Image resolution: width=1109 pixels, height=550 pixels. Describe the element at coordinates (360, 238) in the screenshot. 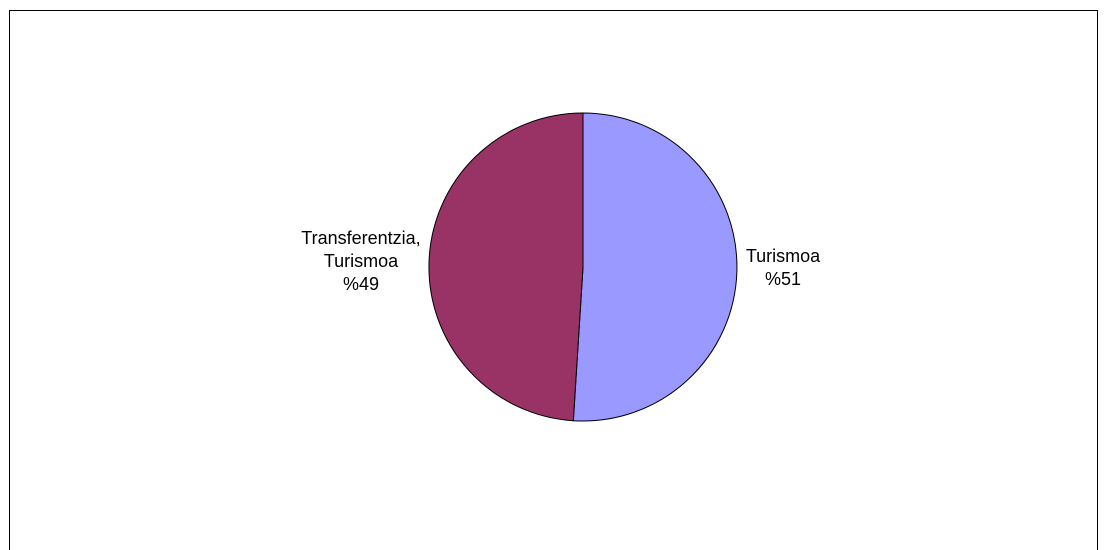

I see `pie-slice-label-line: Transferentzia,` at that location.